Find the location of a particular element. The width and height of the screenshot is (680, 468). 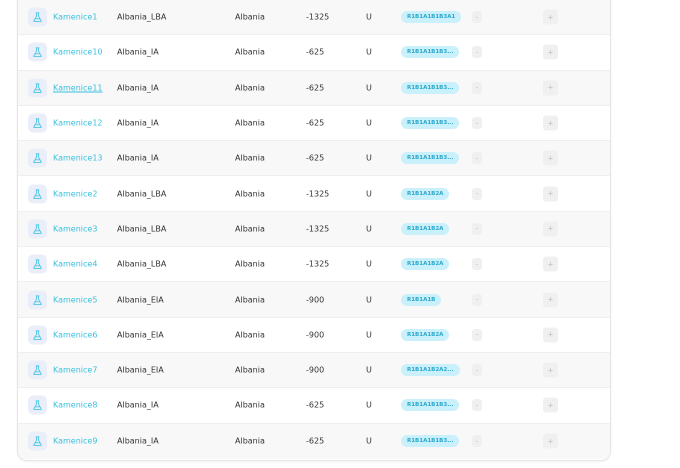

sample-name-link: Kamenice5 is located at coordinates (75, 300).